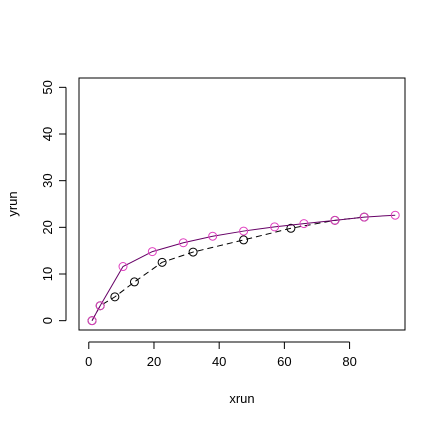 The height and width of the screenshot is (429, 446). Describe the element at coordinates (47, 274) in the screenshot. I see `y-tick-label: 10` at that location.